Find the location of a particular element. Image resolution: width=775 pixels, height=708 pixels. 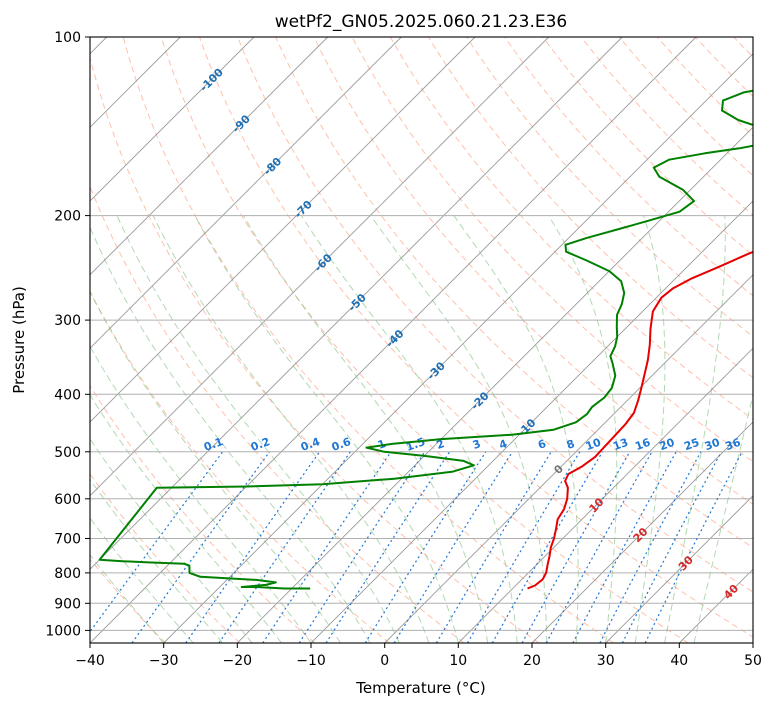

y-tick-label: 700 is located at coordinates (67, 540).